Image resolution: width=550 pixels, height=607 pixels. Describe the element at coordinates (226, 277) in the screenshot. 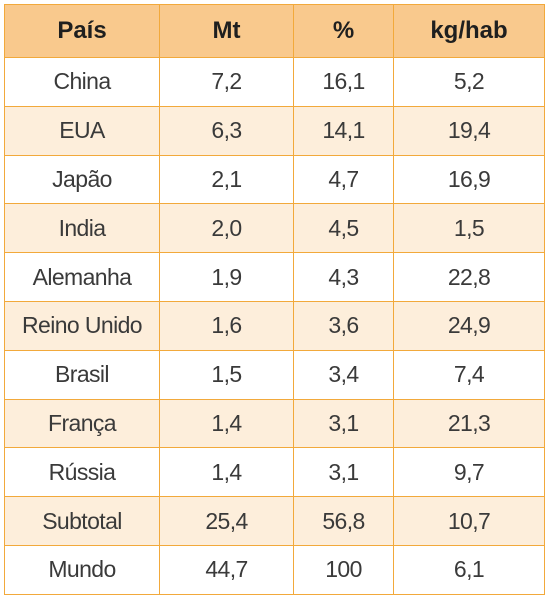

I see `cell-mt: 1,9` at that location.